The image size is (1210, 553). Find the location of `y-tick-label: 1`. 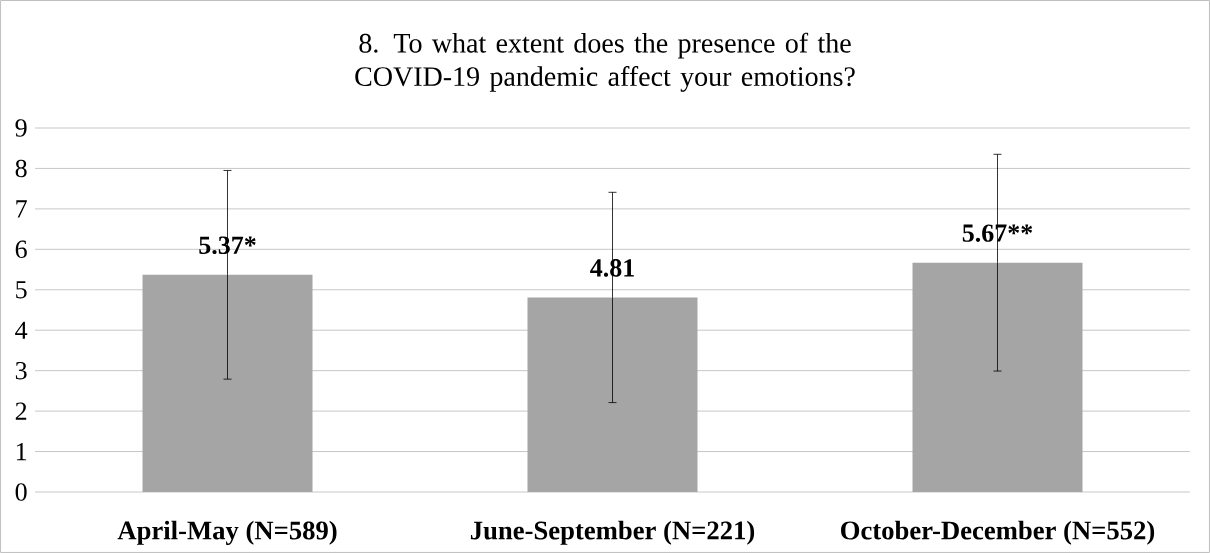

y-tick-label: 1 is located at coordinates (21, 451).